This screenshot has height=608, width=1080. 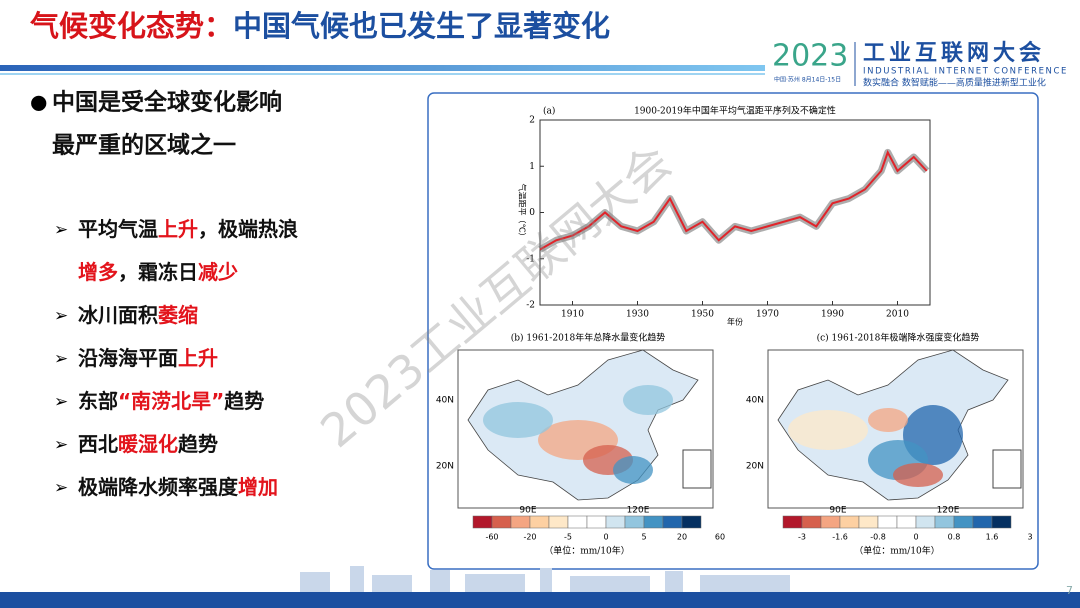 I want to click on x-tick-label: 1910, so click(x=572, y=315).